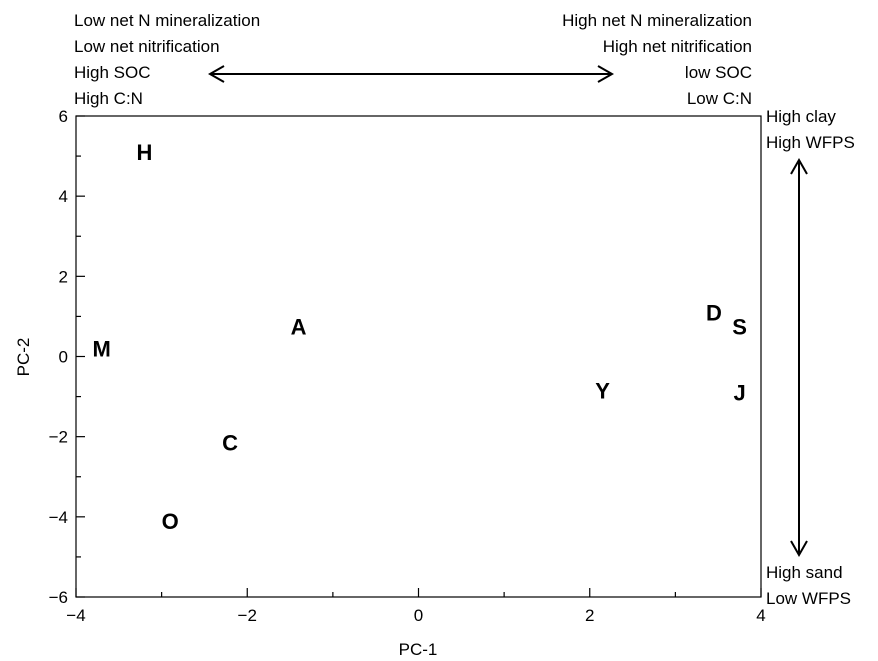 This screenshot has height=661, width=878. Describe the element at coordinates (719, 98) in the screenshot. I see `annotation-right-line: Low C:N` at that location.